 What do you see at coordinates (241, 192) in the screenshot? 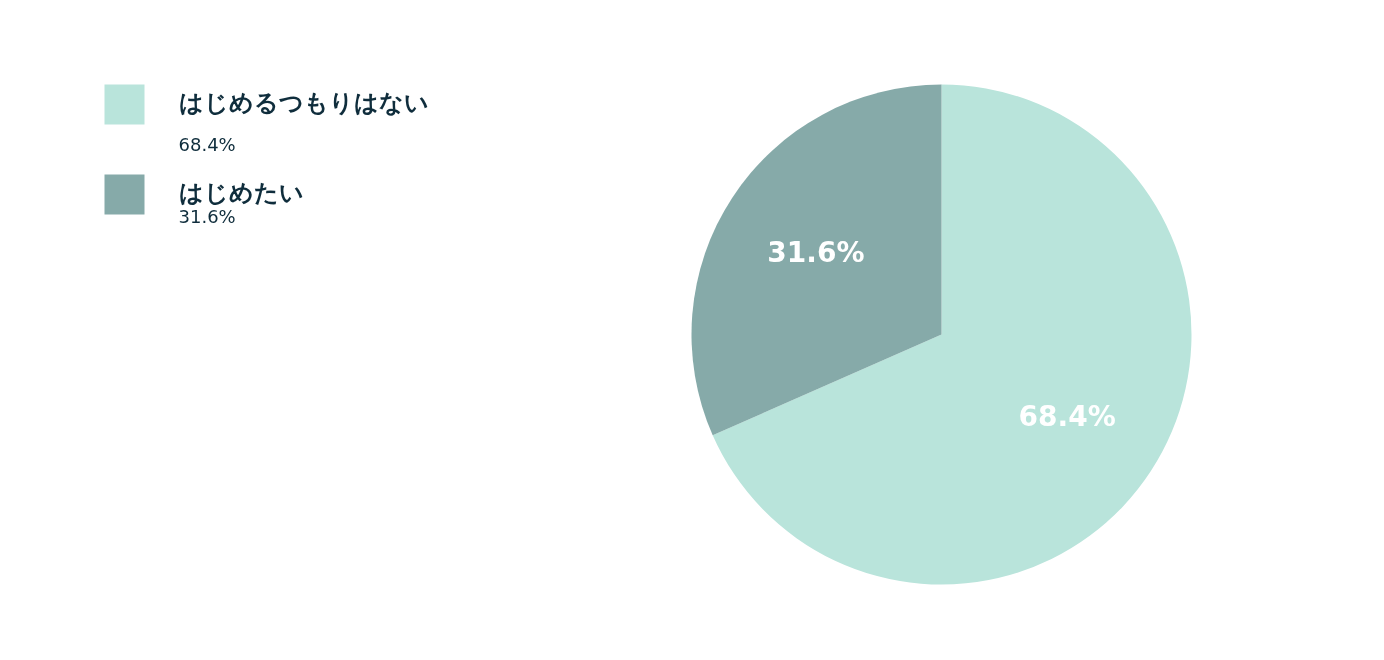
I see `legend-label: はじめたい` at bounding box center [241, 192].